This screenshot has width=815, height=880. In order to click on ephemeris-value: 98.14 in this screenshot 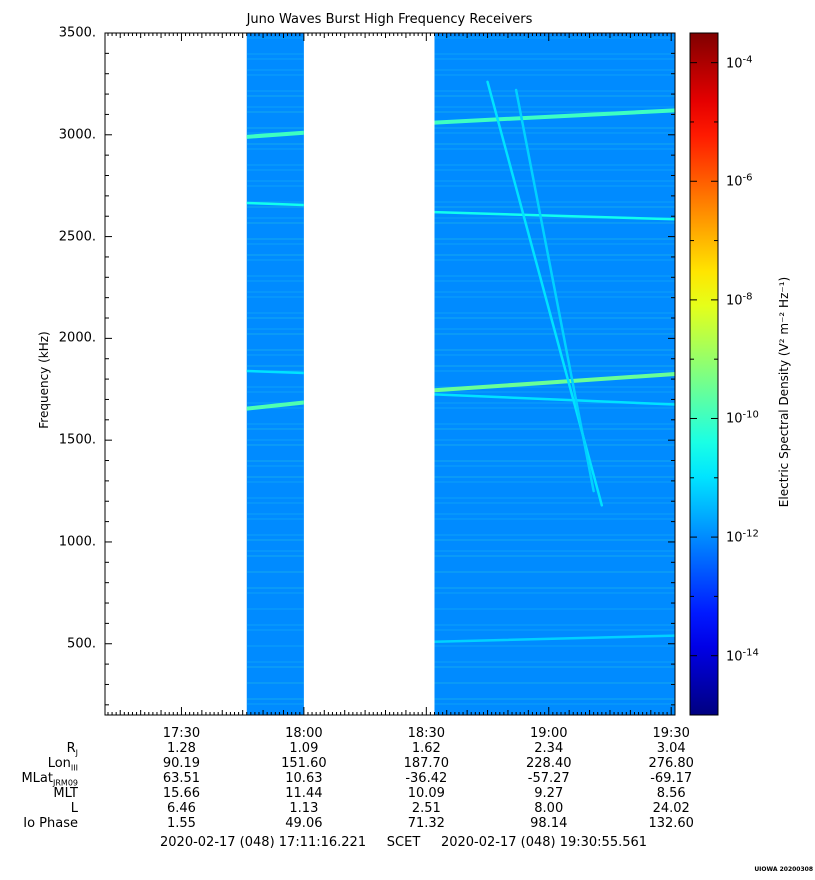, I will do `click(549, 823)`.